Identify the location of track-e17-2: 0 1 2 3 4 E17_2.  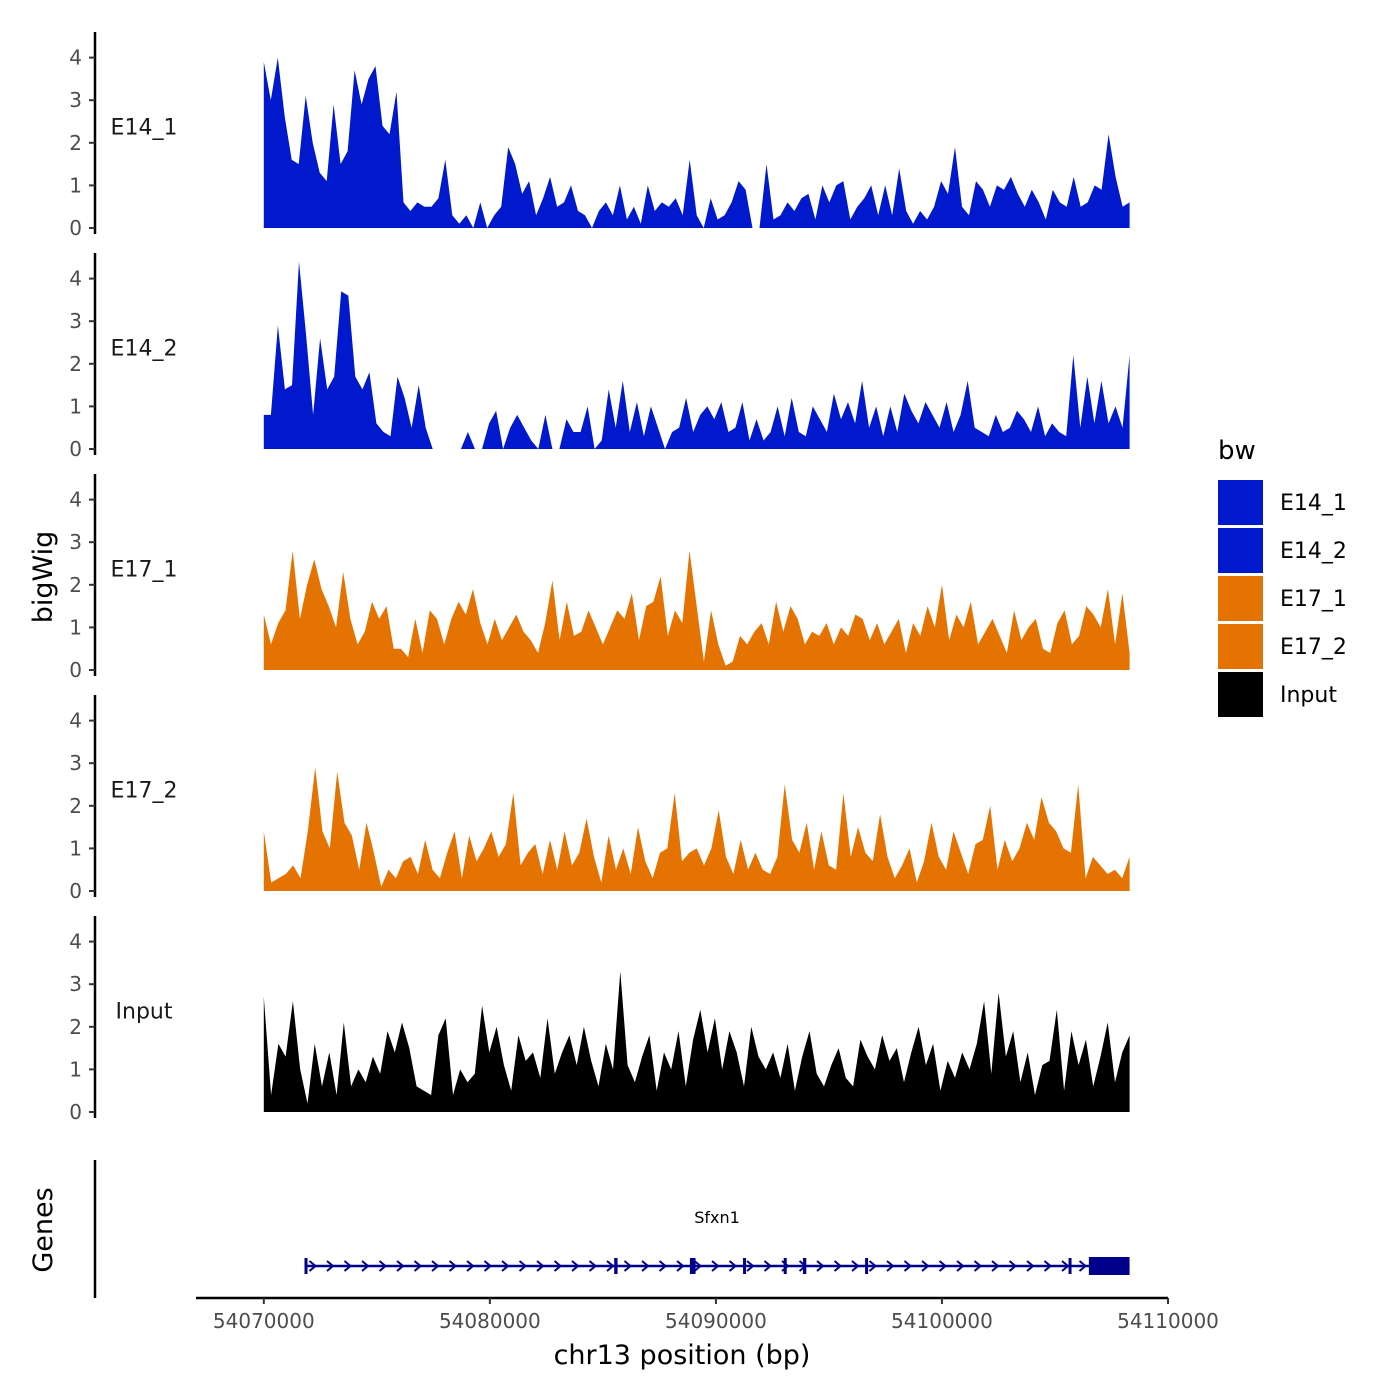
(599, 799).